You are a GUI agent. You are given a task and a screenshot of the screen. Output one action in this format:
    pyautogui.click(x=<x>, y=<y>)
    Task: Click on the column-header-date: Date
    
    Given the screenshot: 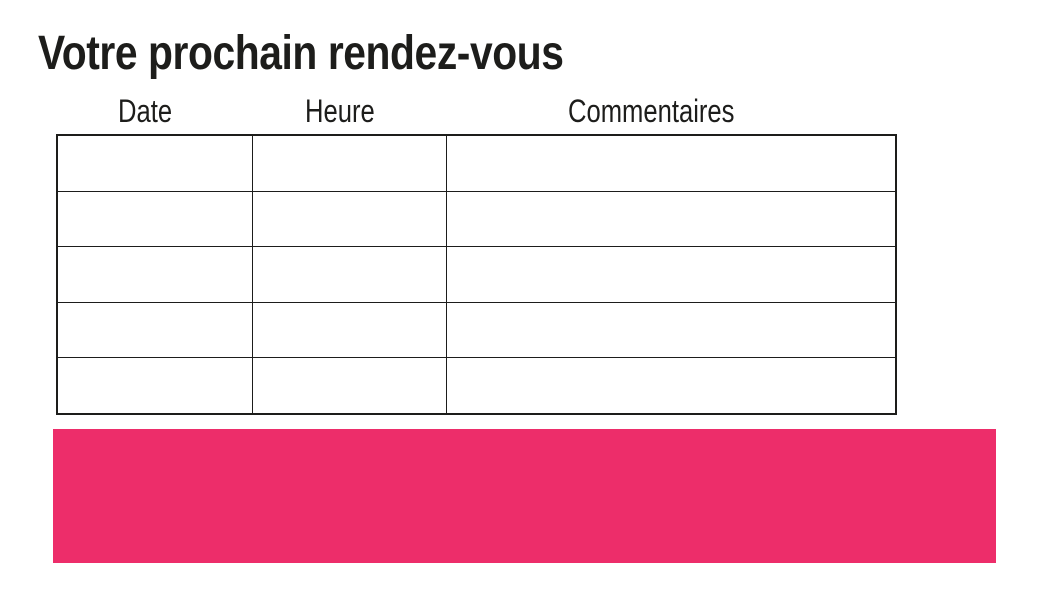 What is the action you would take?
    pyautogui.click(x=145, y=111)
    